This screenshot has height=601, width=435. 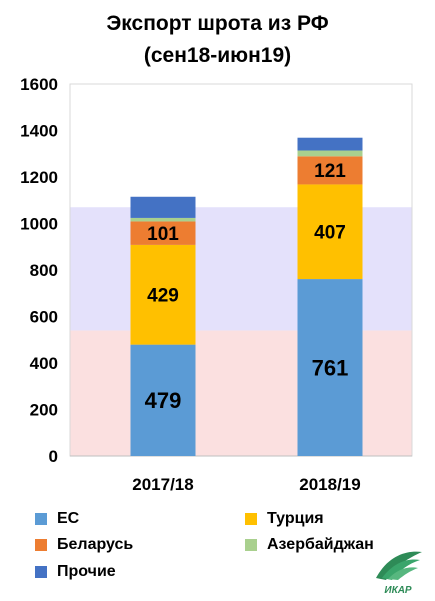 I want to click on ikar-wing-icon: ИКАР, so click(x=399, y=573).